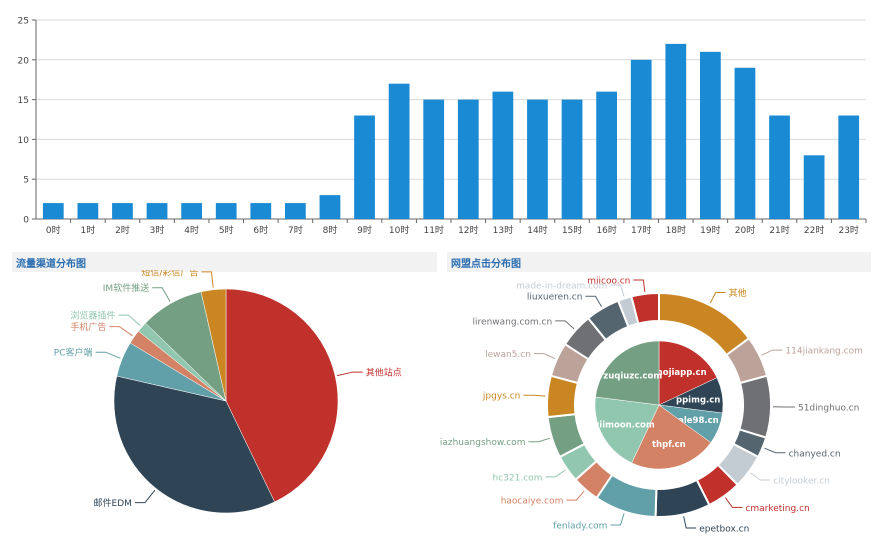 The width and height of the screenshot is (881, 541). I want to click on x-tick-label: 23时, so click(848, 230).